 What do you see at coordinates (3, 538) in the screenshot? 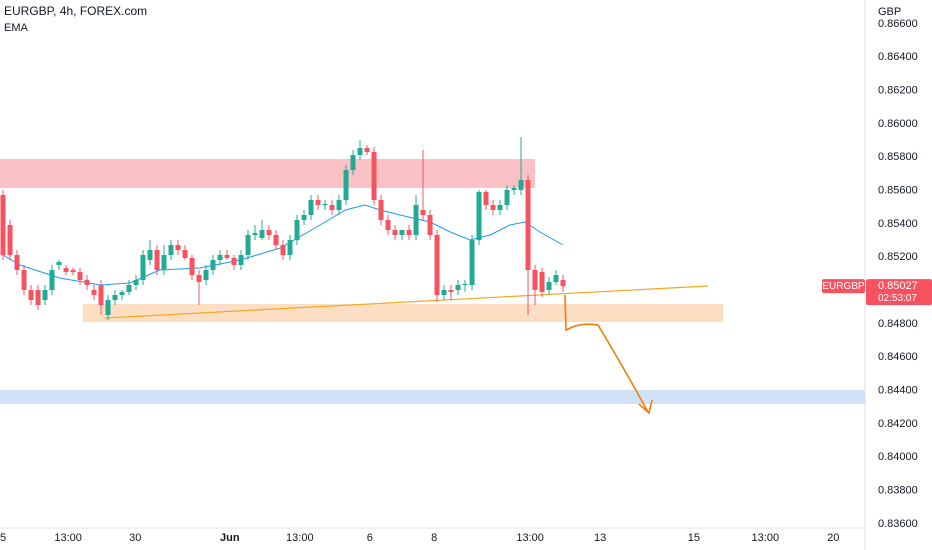
I see `x-tick-label: 5` at bounding box center [3, 538].